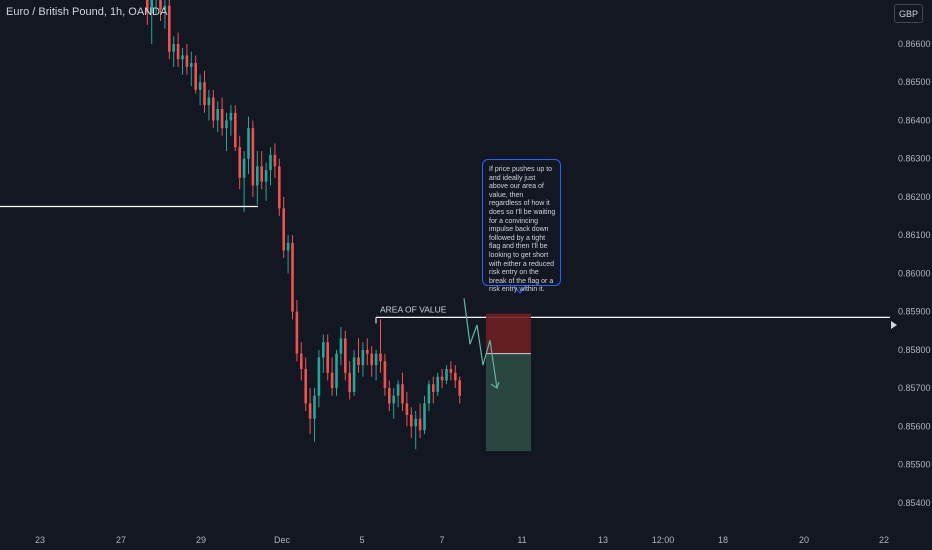 This screenshot has height=550, width=932. Describe the element at coordinates (914, 426) in the screenshot. I see `price-tick-label: 0.85600` at that location.